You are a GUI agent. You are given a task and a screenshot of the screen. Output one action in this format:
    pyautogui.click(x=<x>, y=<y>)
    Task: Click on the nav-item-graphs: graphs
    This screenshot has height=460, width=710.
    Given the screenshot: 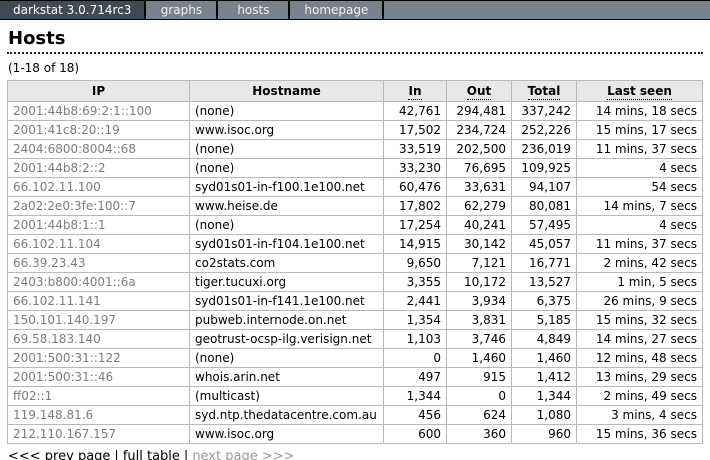 What is the action you would take?
    pyautogui.click(x=182, y=10)
    